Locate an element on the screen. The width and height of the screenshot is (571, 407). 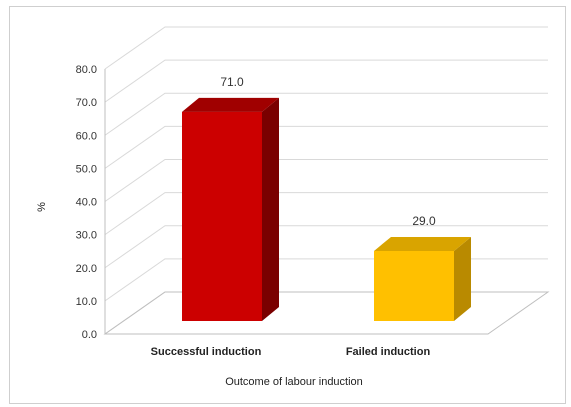
y-tick-label: 10.0 is located at coordinates (86, 302).